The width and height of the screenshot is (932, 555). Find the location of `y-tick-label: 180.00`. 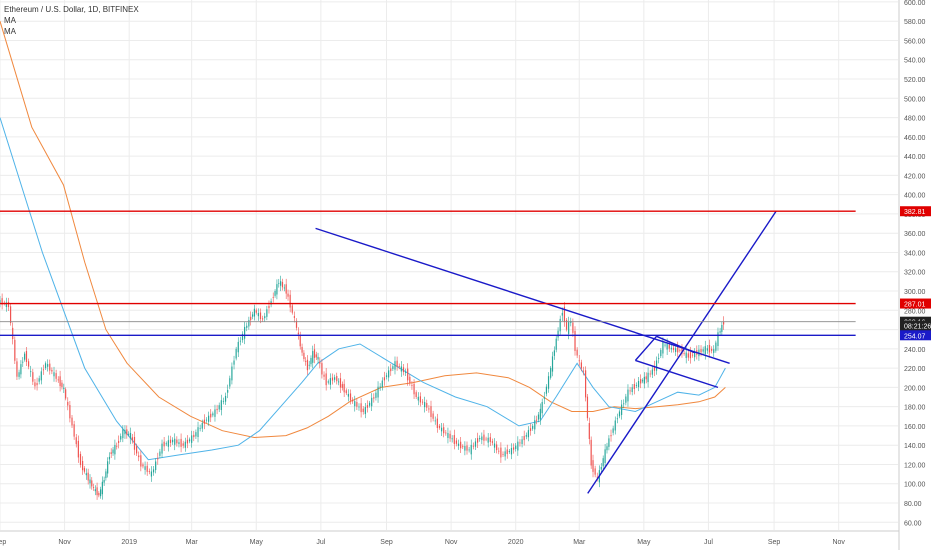

y-tick-label: 180.00 is located at coordinates (915, 408).